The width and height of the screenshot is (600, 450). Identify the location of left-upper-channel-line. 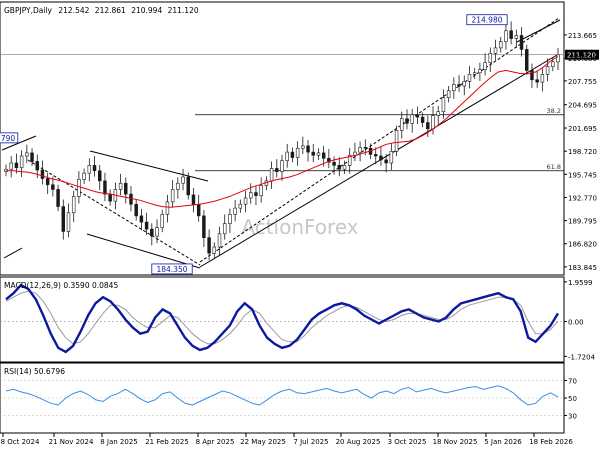
(19, 143).